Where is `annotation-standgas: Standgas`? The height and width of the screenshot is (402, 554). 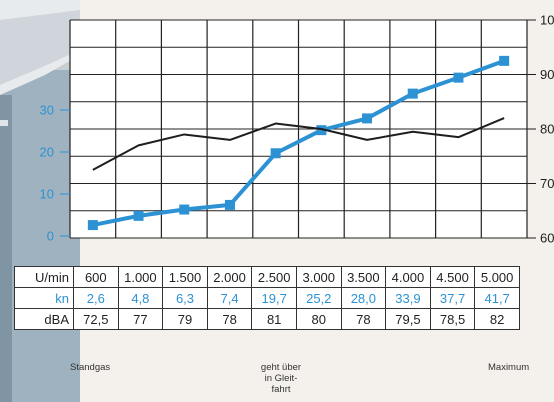 annotation-standgas: Standgas is located at coordinates (90, 367).